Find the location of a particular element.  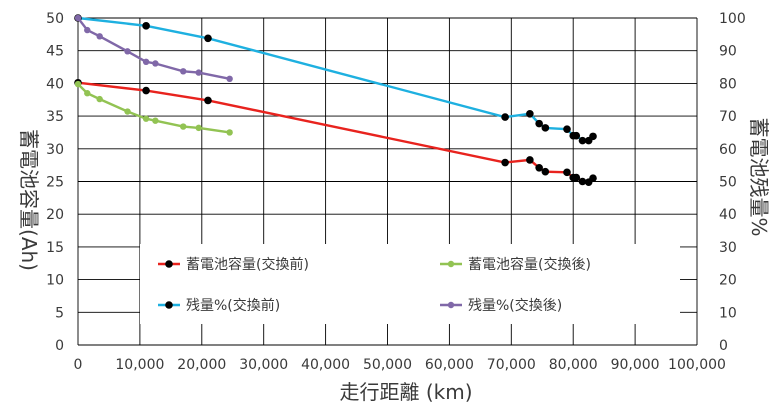

x-tick-label: 90,000 is located at coordinates (635, 365).